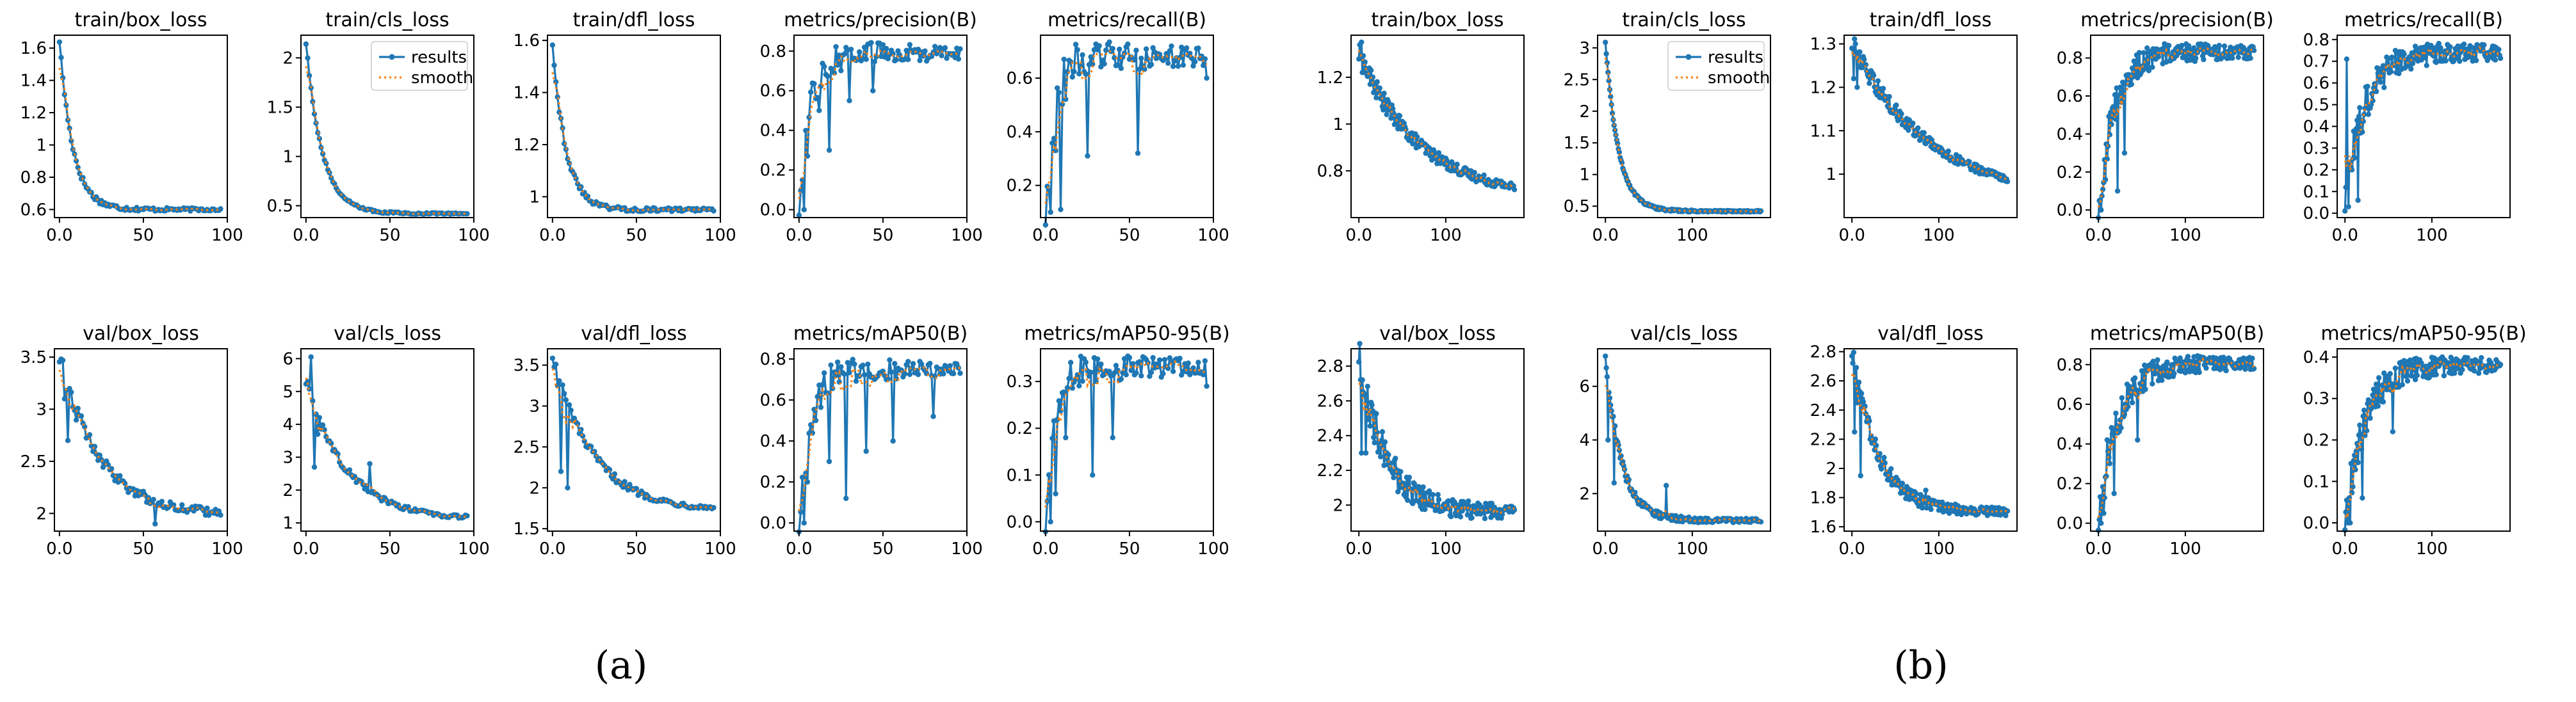  Describe the element at coordinates (1330, 436) in the screenshot. I see `y-tick-label: 2.4` at that location.